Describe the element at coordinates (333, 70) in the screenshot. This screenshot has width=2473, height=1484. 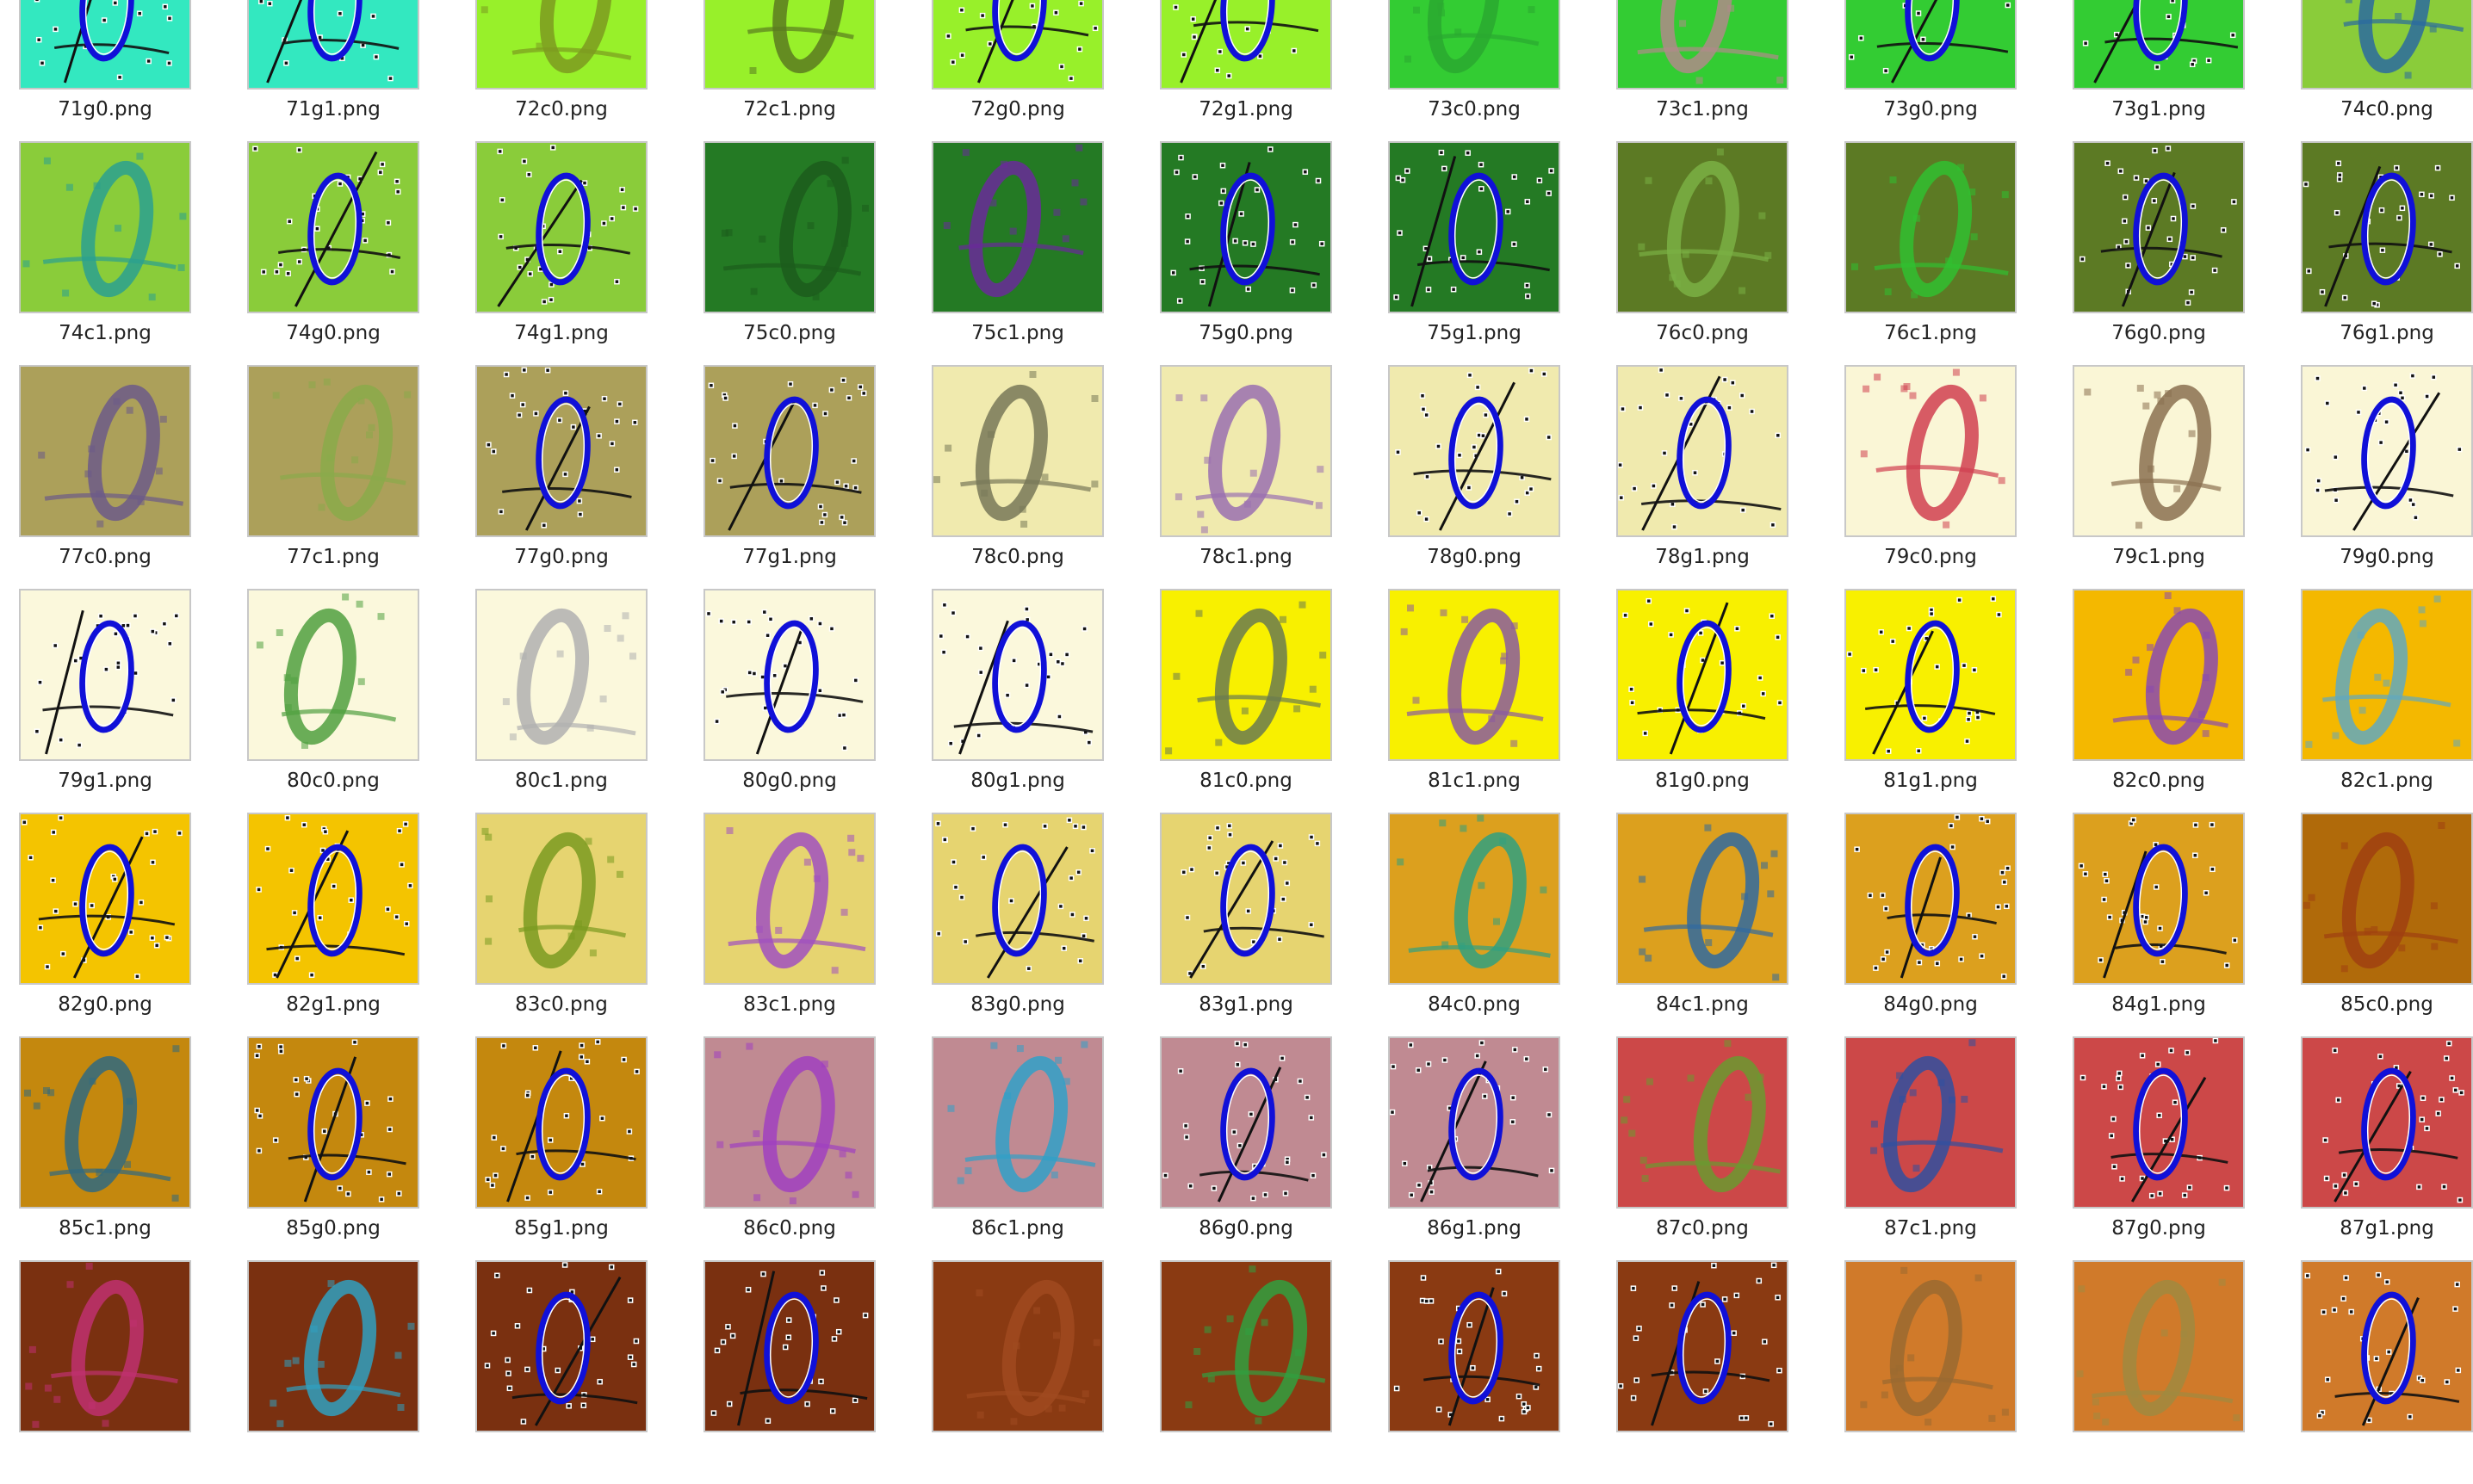
I see `file-item: 71g1.png` at that location.